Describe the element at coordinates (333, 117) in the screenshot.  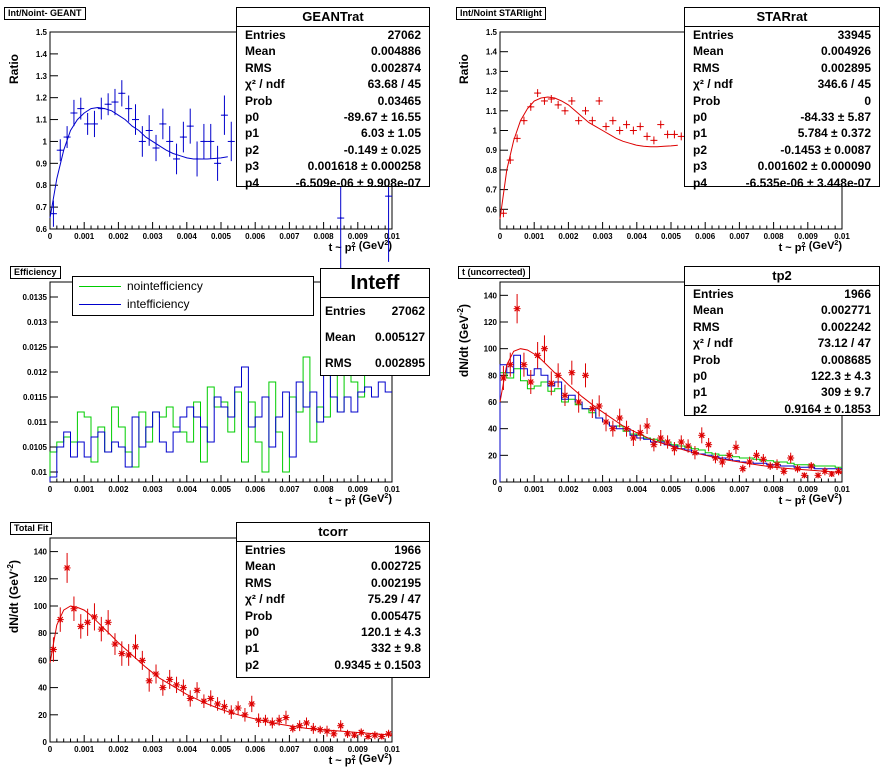
I see `stats-row: p0 -89.67 ± 16.55` at that location.